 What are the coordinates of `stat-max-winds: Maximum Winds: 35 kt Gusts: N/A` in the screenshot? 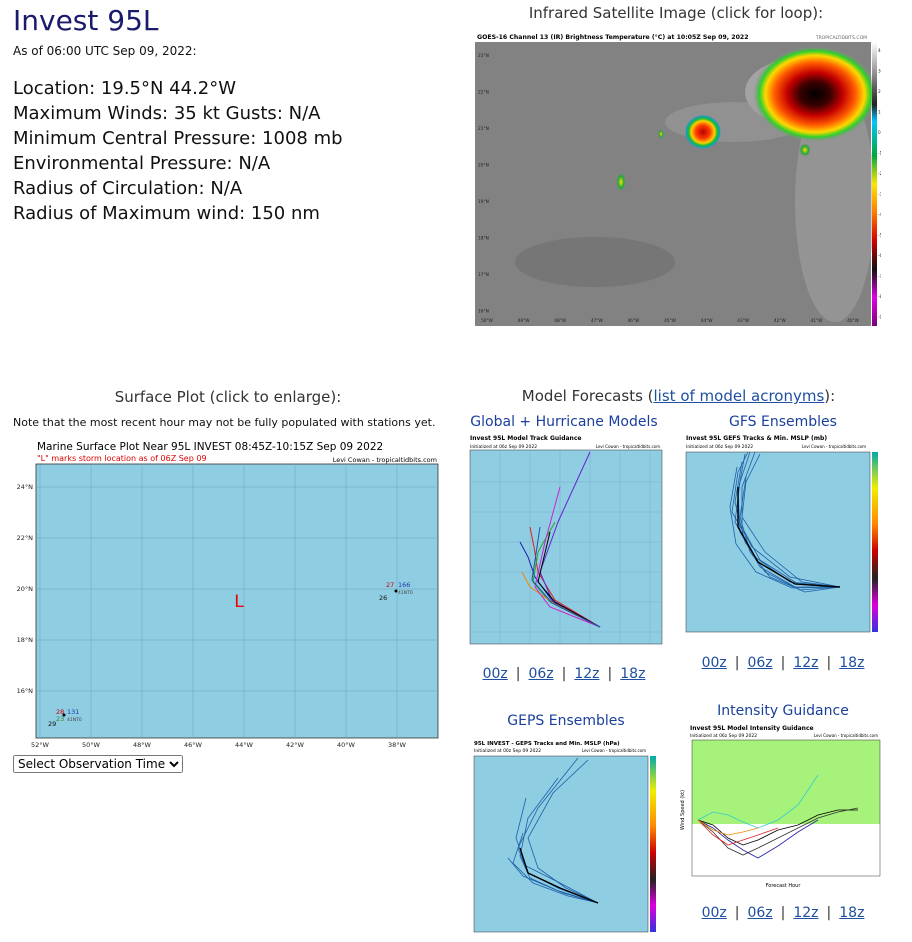 It's located at (167, 113).